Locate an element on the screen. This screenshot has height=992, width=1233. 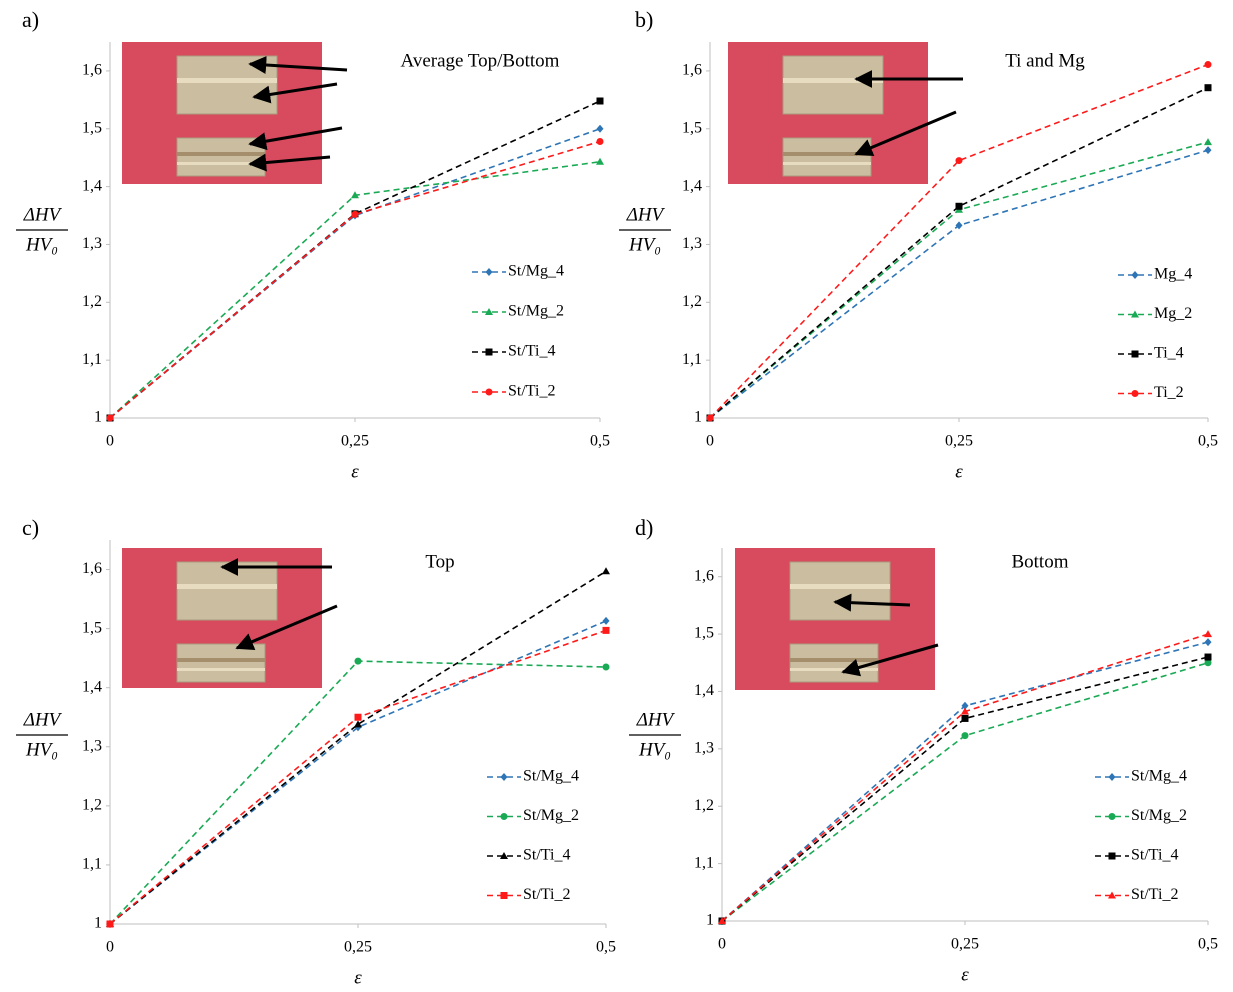
annotation: Average Top/Bottom is located at coordinates (480, 60).